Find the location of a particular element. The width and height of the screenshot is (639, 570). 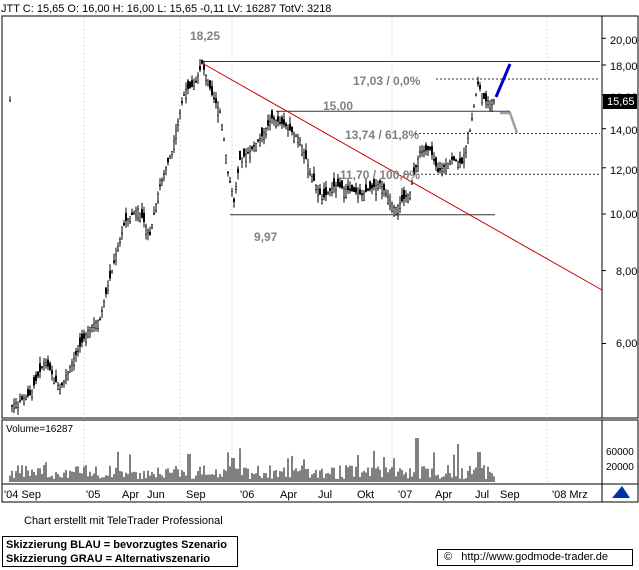

last-price-label: 15,65 is located at coordinates (621, 102).